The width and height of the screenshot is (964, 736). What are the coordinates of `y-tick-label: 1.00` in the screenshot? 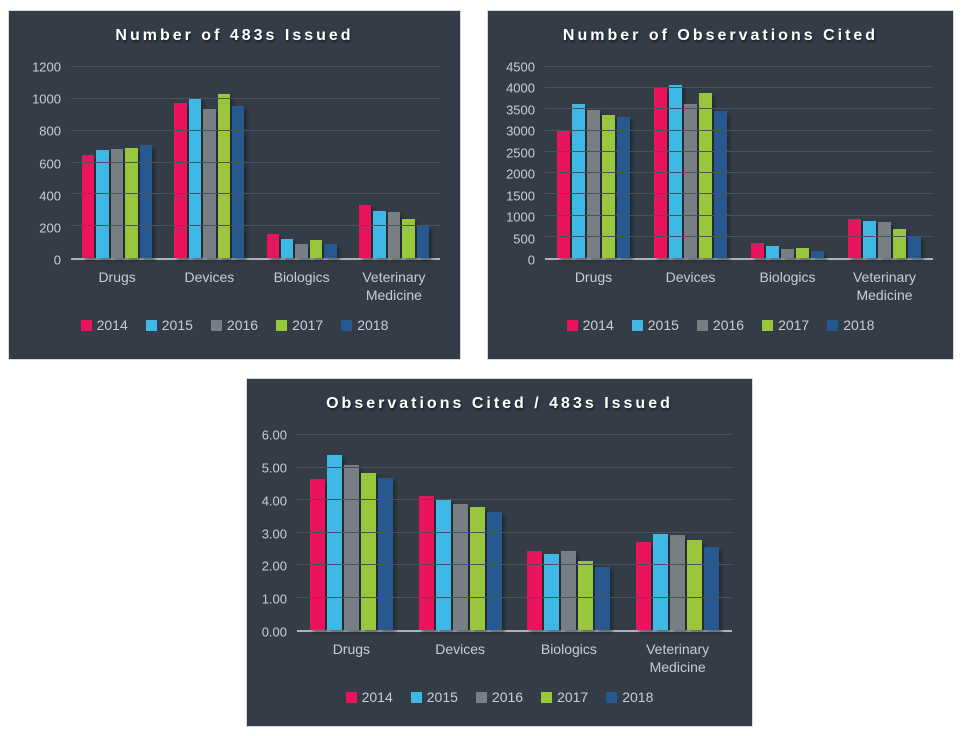 It's located at (274, 599).